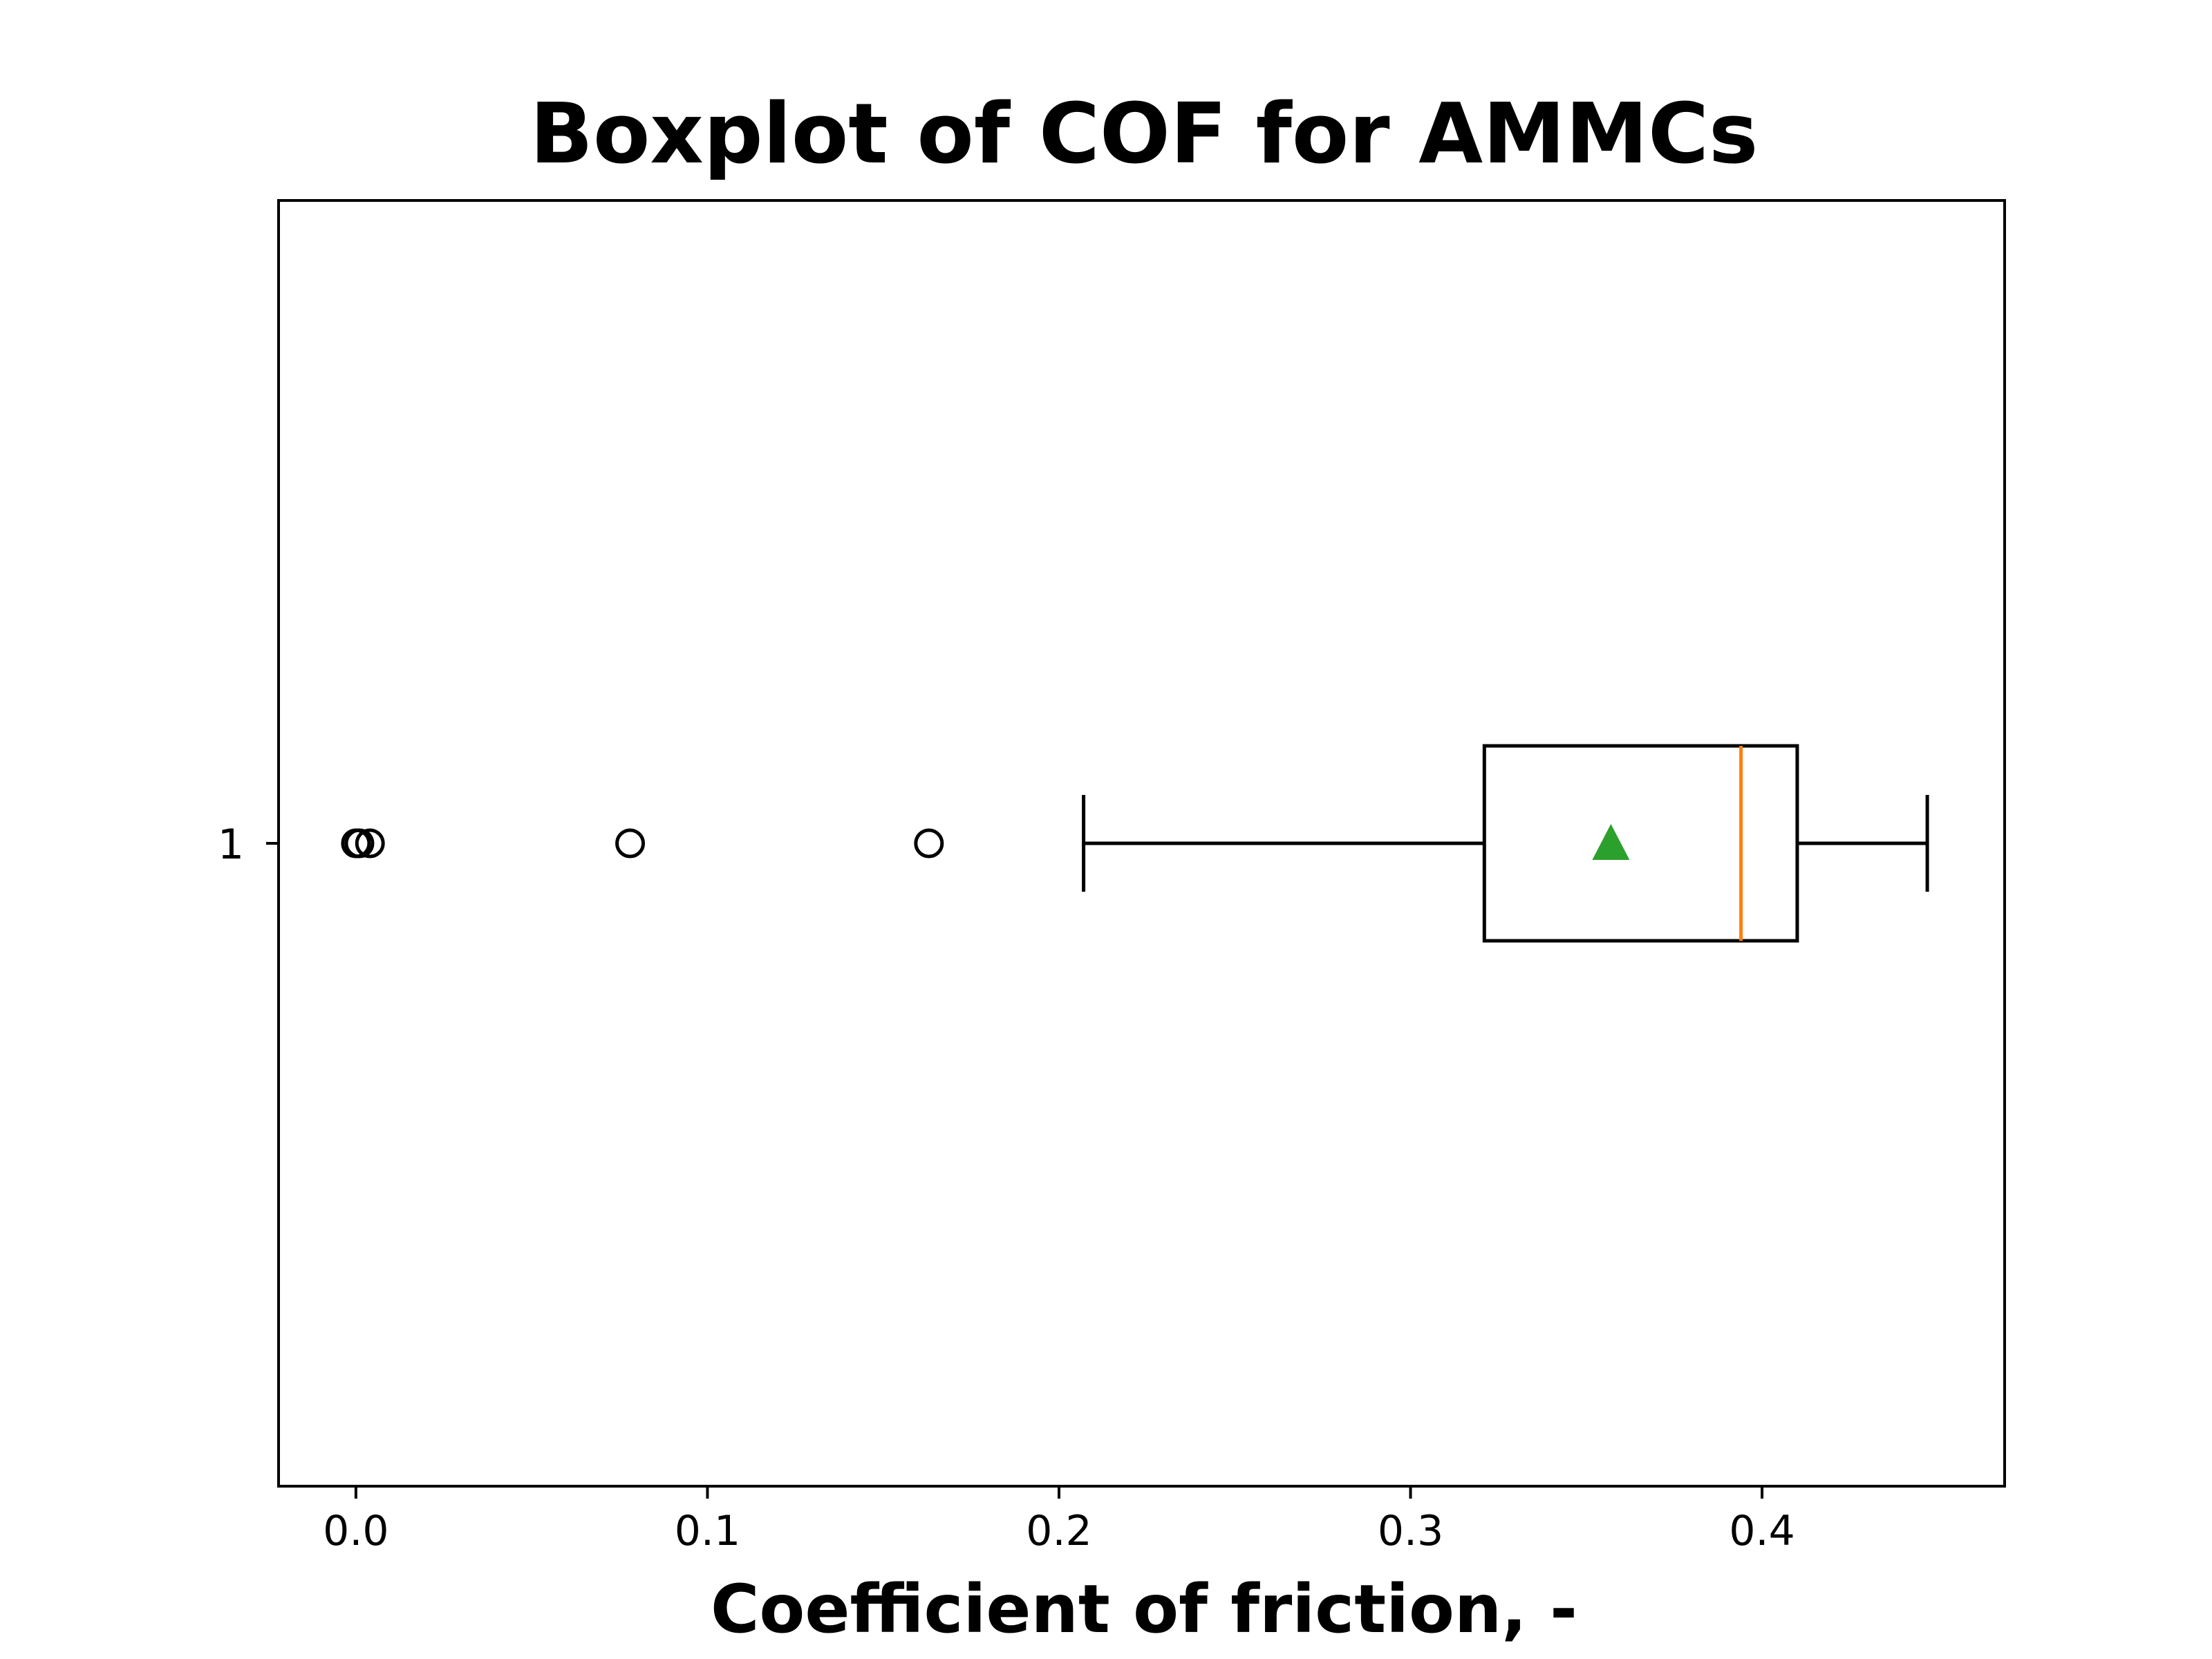 Image resolution: width=2212 pixels, height=1659 pixels. Describe the element at coordinates (231, 845) in the screenshot. I see `y-tick-label: 1` at that location.